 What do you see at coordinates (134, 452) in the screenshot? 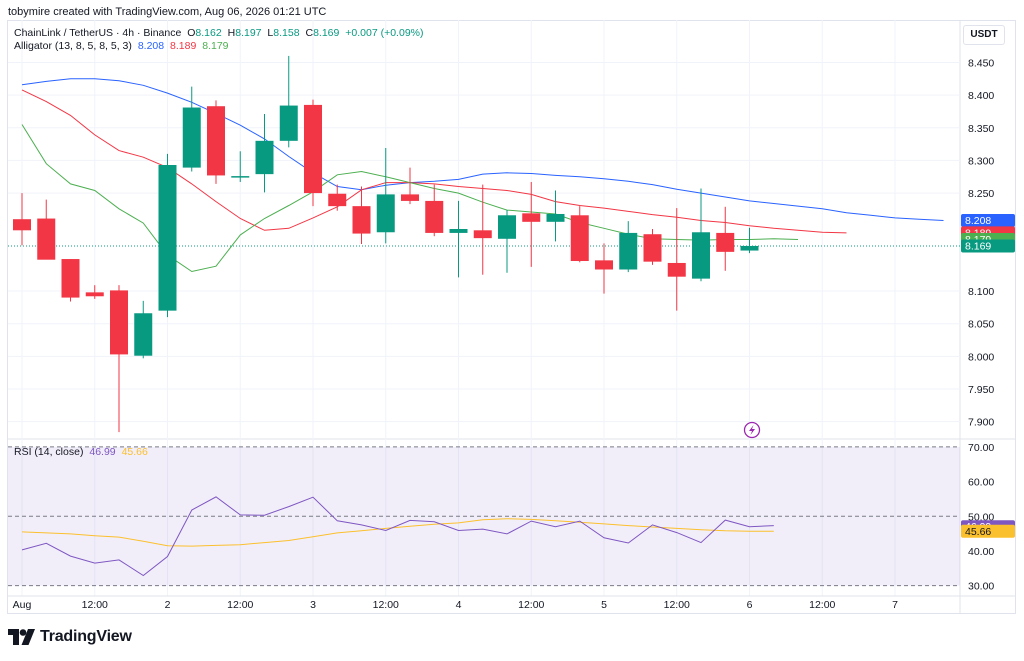
I see `rsi-ma-value: 45.66` at bounding box center [134, 452].